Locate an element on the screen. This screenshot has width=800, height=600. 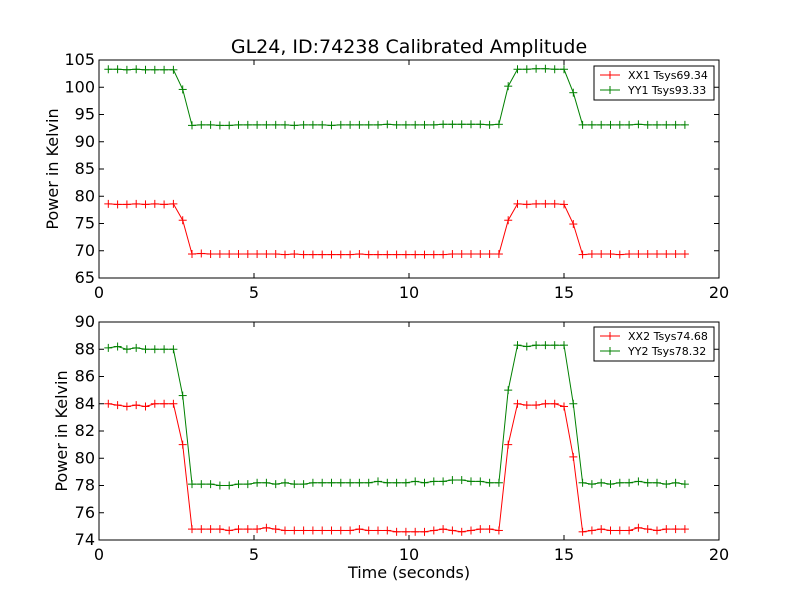
x-tick-label: 20 is located at coordinates (719, 554).